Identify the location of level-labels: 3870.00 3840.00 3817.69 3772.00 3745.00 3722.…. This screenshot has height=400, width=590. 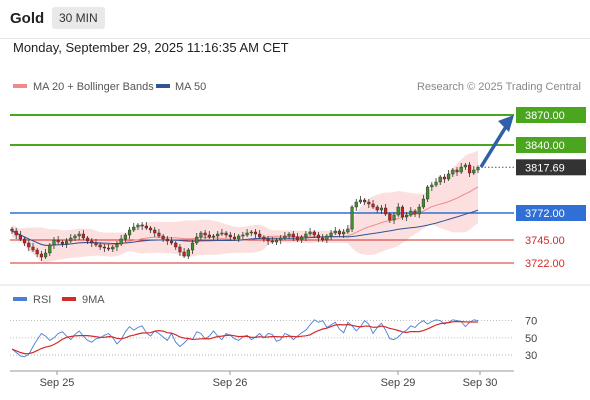
(551, 188).